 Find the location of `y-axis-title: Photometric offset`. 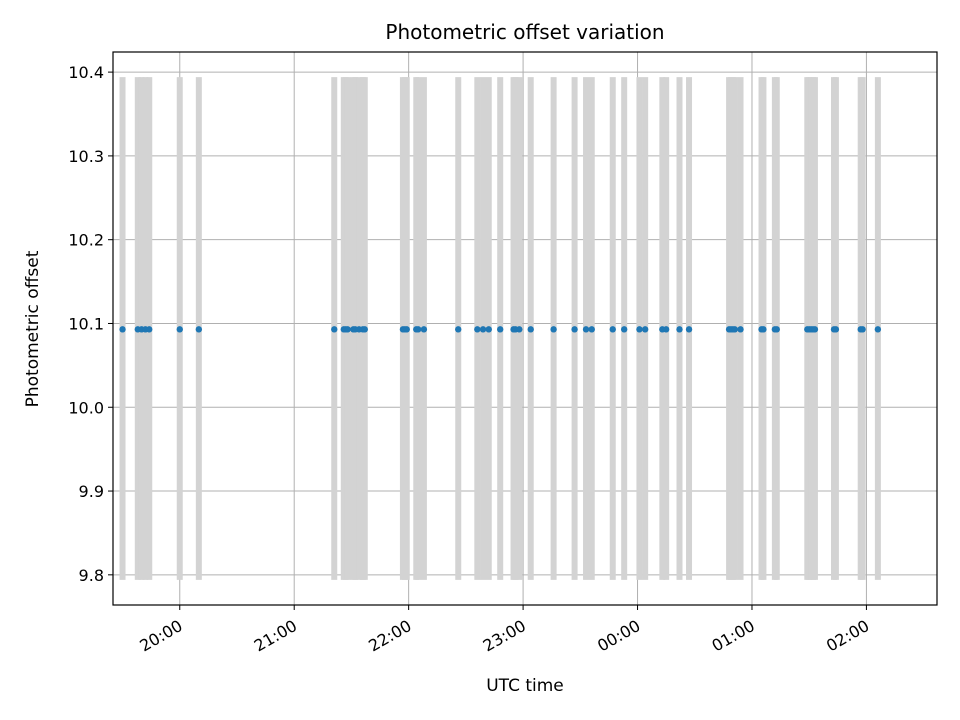

y-axis-title: Photometric offset is located at coordinates (33, 328).